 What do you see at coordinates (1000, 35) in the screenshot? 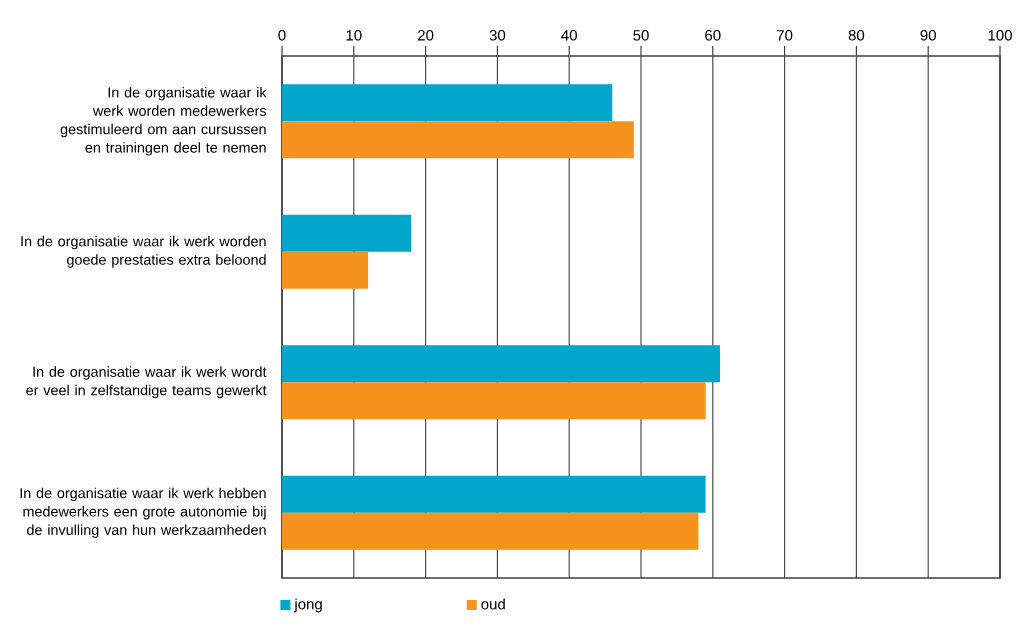
I see `x-tick-label: 100` at bounding box center [1000, 35].